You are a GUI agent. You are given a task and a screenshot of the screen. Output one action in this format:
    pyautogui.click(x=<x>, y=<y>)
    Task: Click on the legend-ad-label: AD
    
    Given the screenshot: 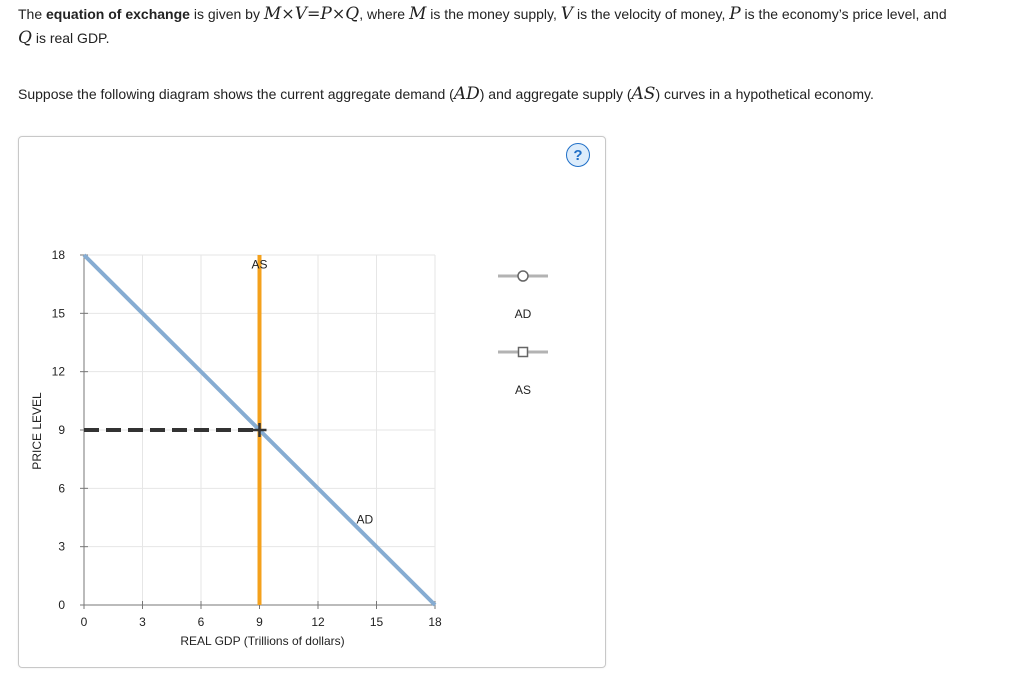 What is the action you would take?
    pyautogui.click(x=523, y=314)
    